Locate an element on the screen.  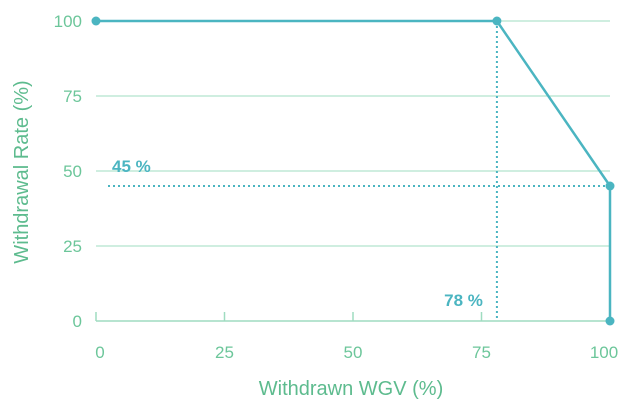
x-tick-label-0: 0 is located at coordinates (99, 352).